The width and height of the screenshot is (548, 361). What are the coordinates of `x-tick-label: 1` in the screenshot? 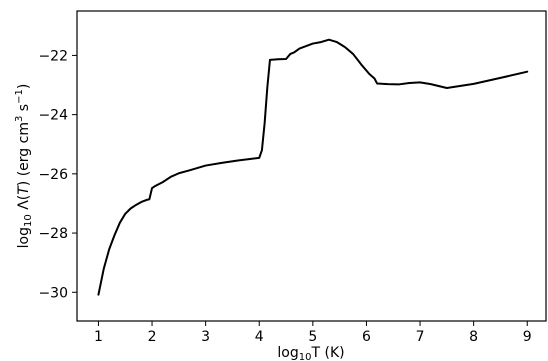 It's located at (98, 337).